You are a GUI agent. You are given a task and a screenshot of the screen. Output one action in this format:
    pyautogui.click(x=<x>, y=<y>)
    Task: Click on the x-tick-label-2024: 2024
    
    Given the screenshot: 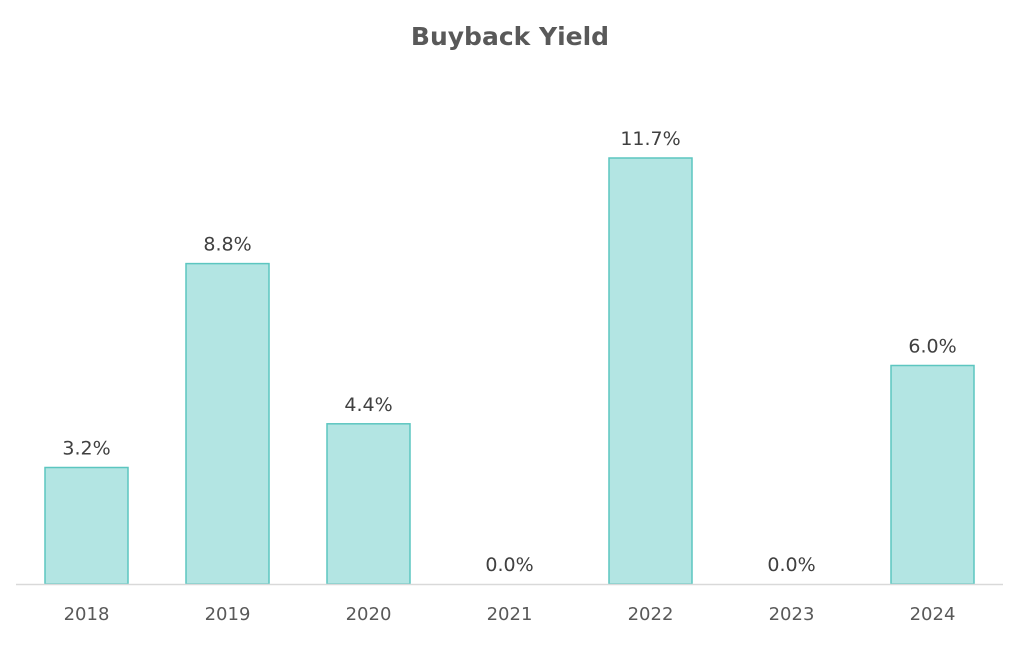 What is the action you would take?
    pyautogui.click(x=933, y=614)
    